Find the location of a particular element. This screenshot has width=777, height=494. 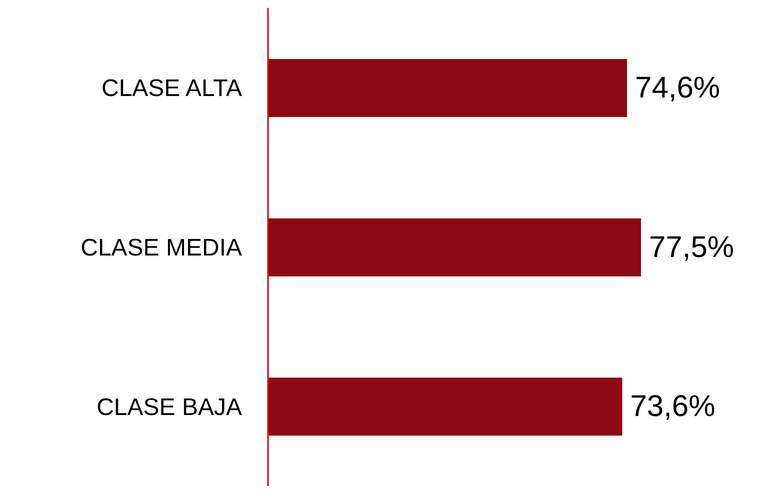

data-label: 73,6% is located at coordinates (673, 407).